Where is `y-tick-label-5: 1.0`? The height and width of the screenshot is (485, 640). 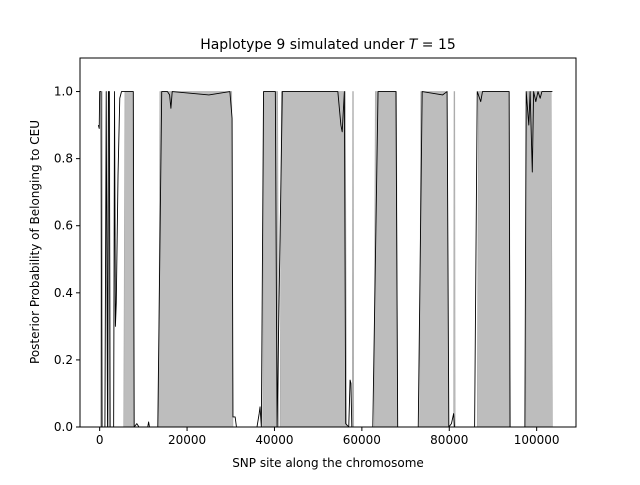 y-tick-label-5: 1.0 is located at coordinates (63, 92).